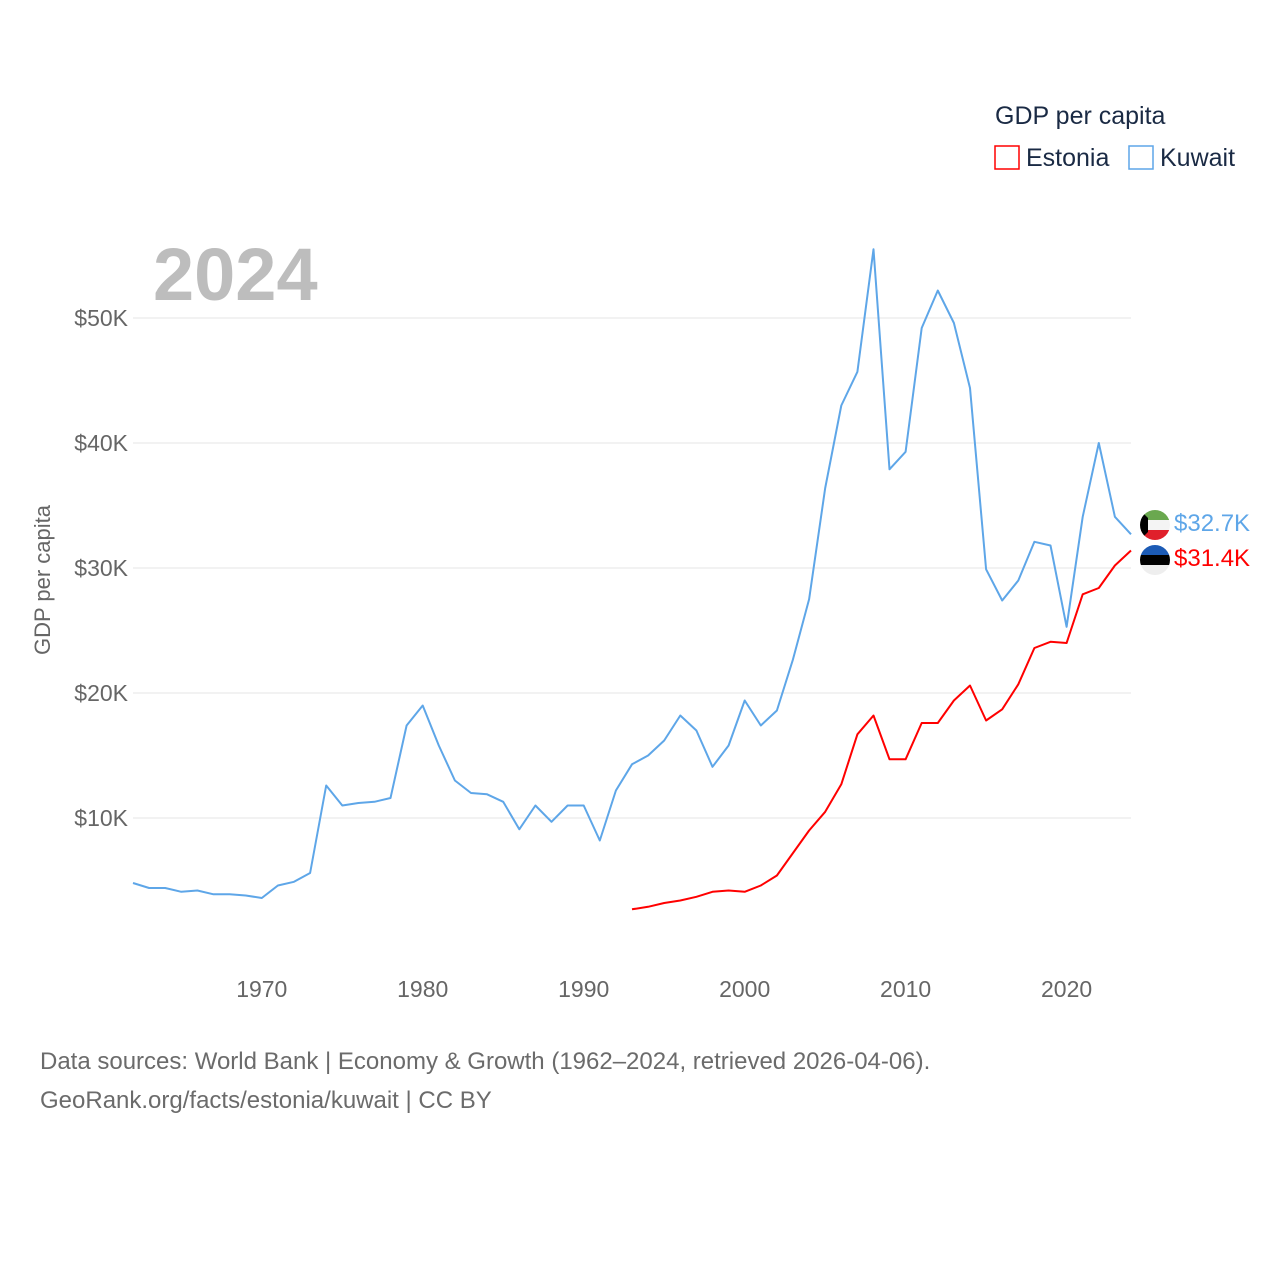 This screenshot has width=1280, height=1280. Describe the element at coordinates (101, 443) in the screenshot. I see `y-tick-label: $40K` at that location.